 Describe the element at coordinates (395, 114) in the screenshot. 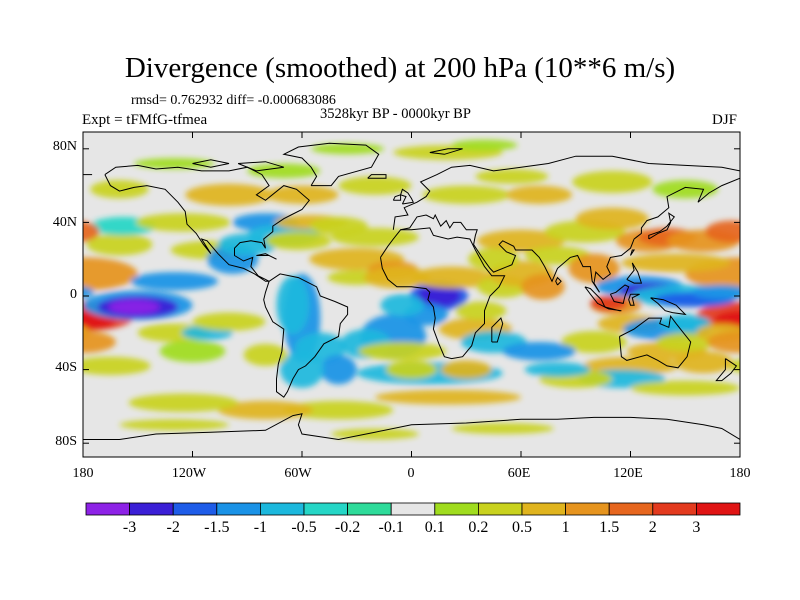

I see `period-text: 3528kyr BP - 0000kyr BP` at that location.